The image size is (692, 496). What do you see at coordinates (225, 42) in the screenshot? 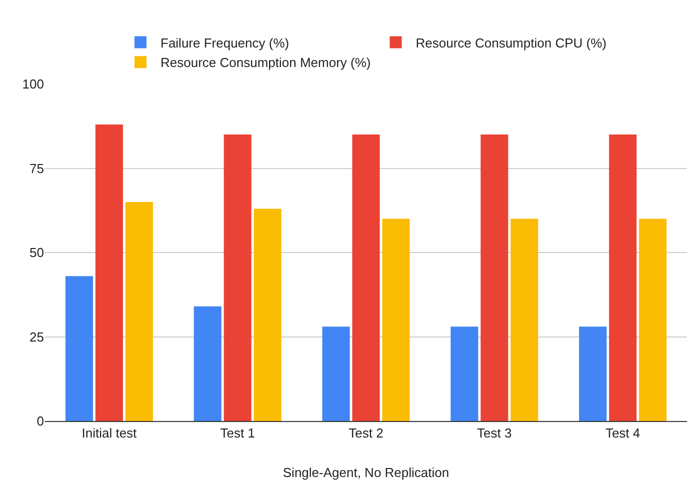
I see `legend-label: Failure Frequency (%)` at bounding box center [225, 42].